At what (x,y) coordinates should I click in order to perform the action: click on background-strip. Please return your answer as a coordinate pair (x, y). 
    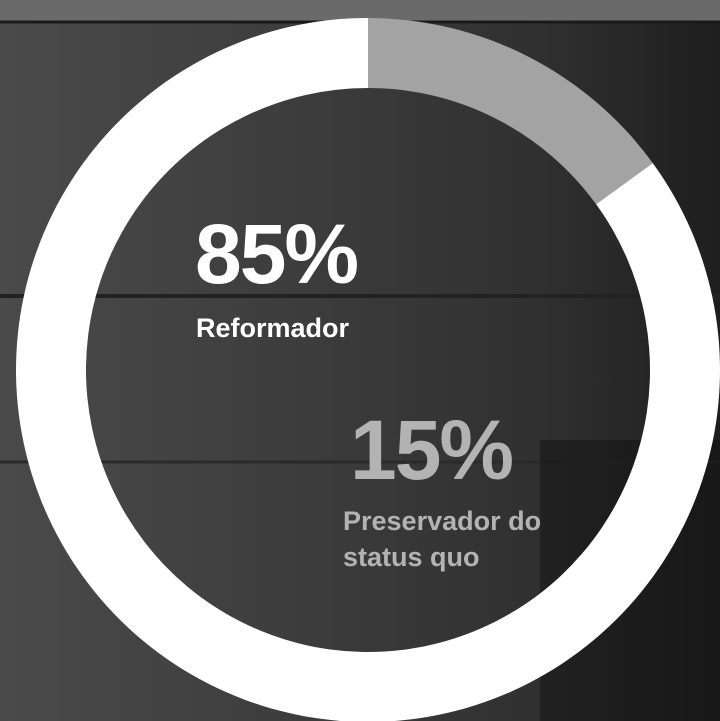
    Looking at the image, I should click on (360, 11).